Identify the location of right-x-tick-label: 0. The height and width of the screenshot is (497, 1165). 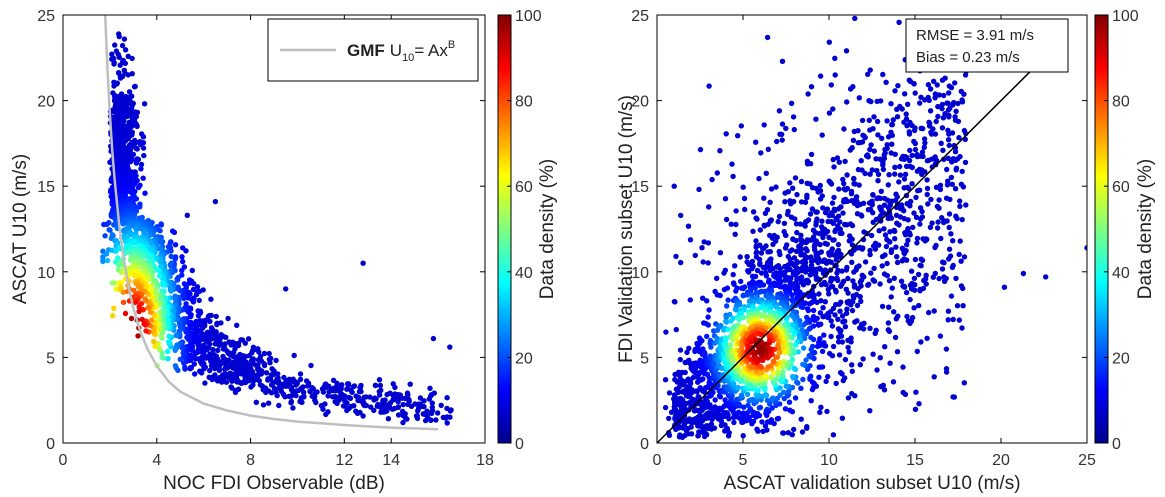
(657, 460).